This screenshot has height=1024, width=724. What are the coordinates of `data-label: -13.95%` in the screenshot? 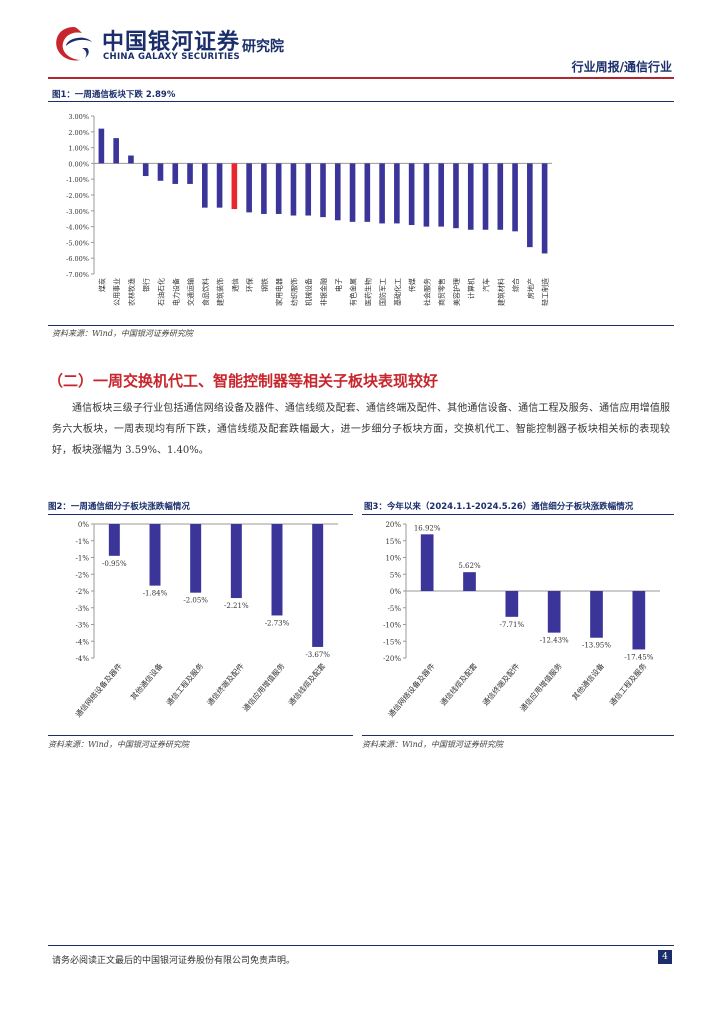 It's located at (596, 646).